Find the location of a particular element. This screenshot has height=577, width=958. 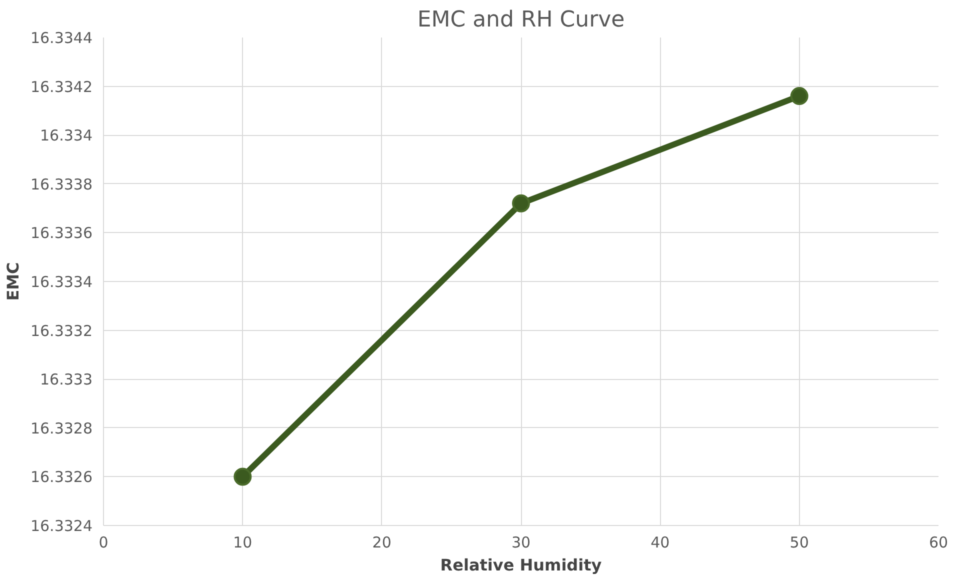

y-tick-label: 16.3334 is located at coordinates (61, 282).